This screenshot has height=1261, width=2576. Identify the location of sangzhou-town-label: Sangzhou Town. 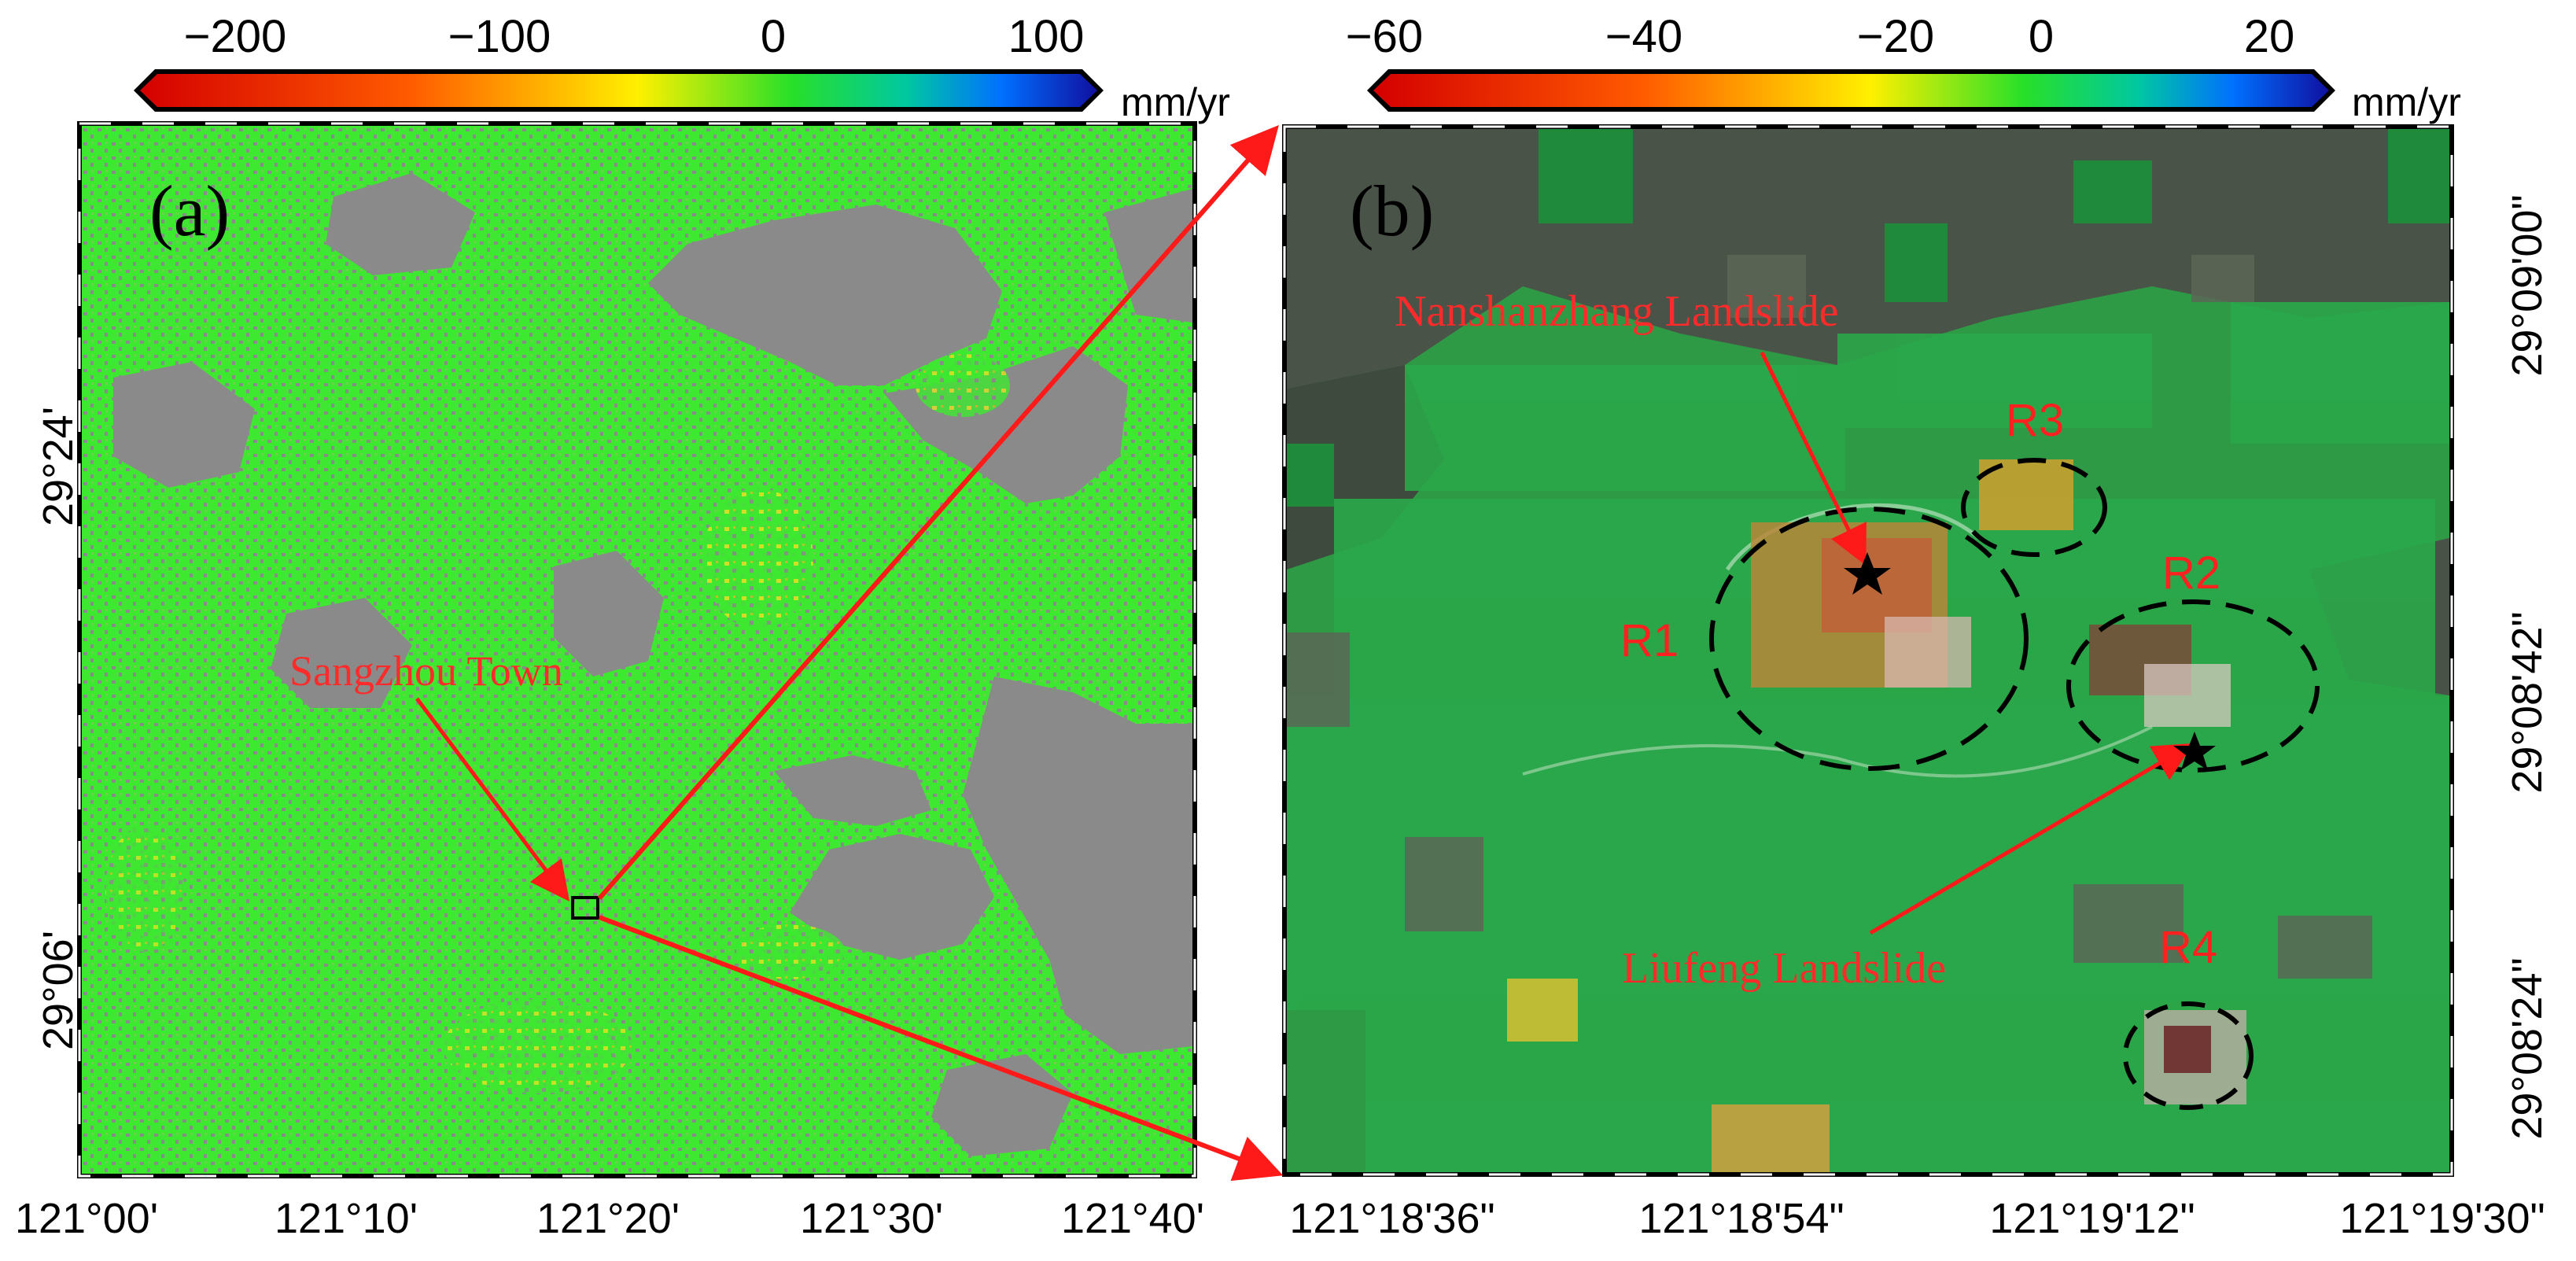
(426, 671).